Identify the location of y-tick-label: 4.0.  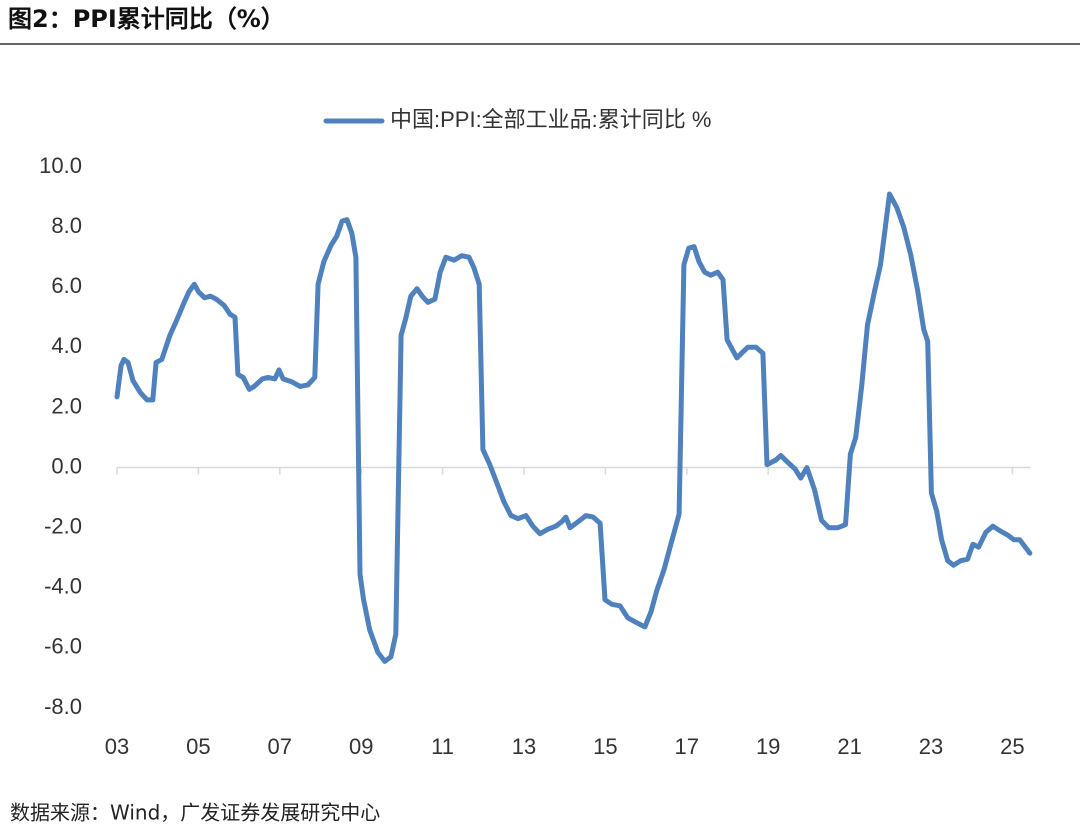
(66, 345).